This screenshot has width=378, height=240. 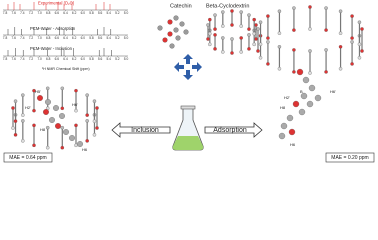 What do you see at coordinates (28, 107) in the screenshot?
I see `atom-label: H2'` at bounding box center [28, 107].